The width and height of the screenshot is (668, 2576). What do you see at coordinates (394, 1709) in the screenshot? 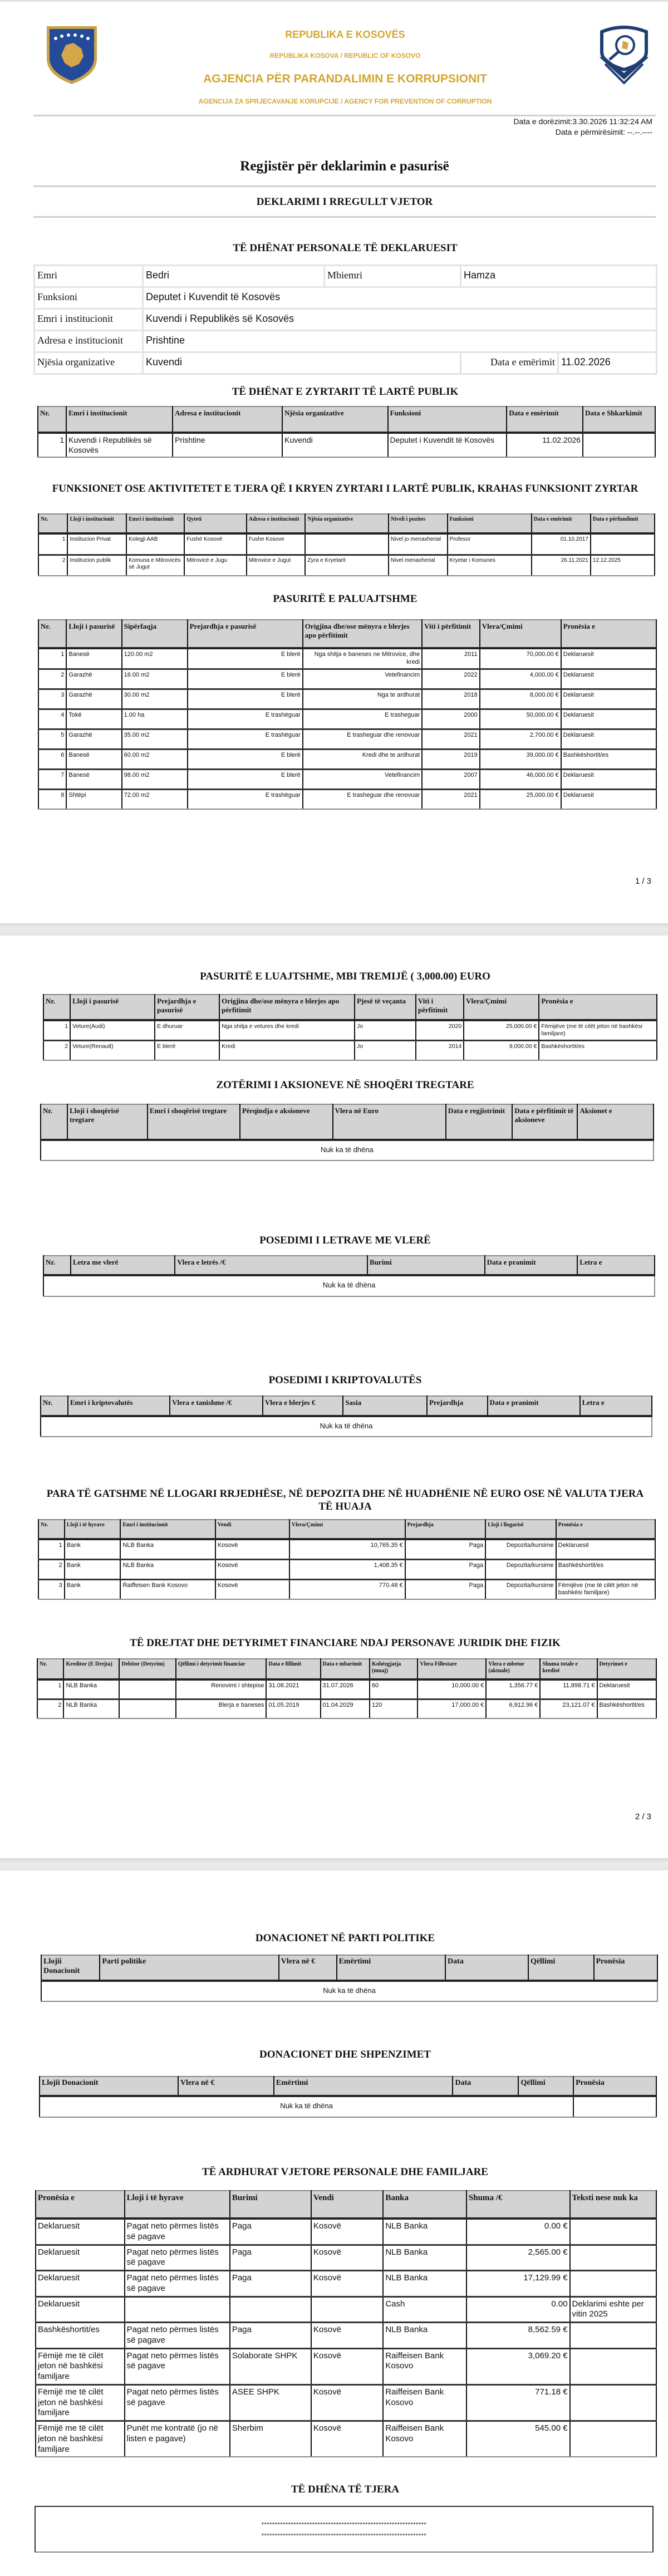
I see `table-cell: 120` at bounding box center [394, 1709].